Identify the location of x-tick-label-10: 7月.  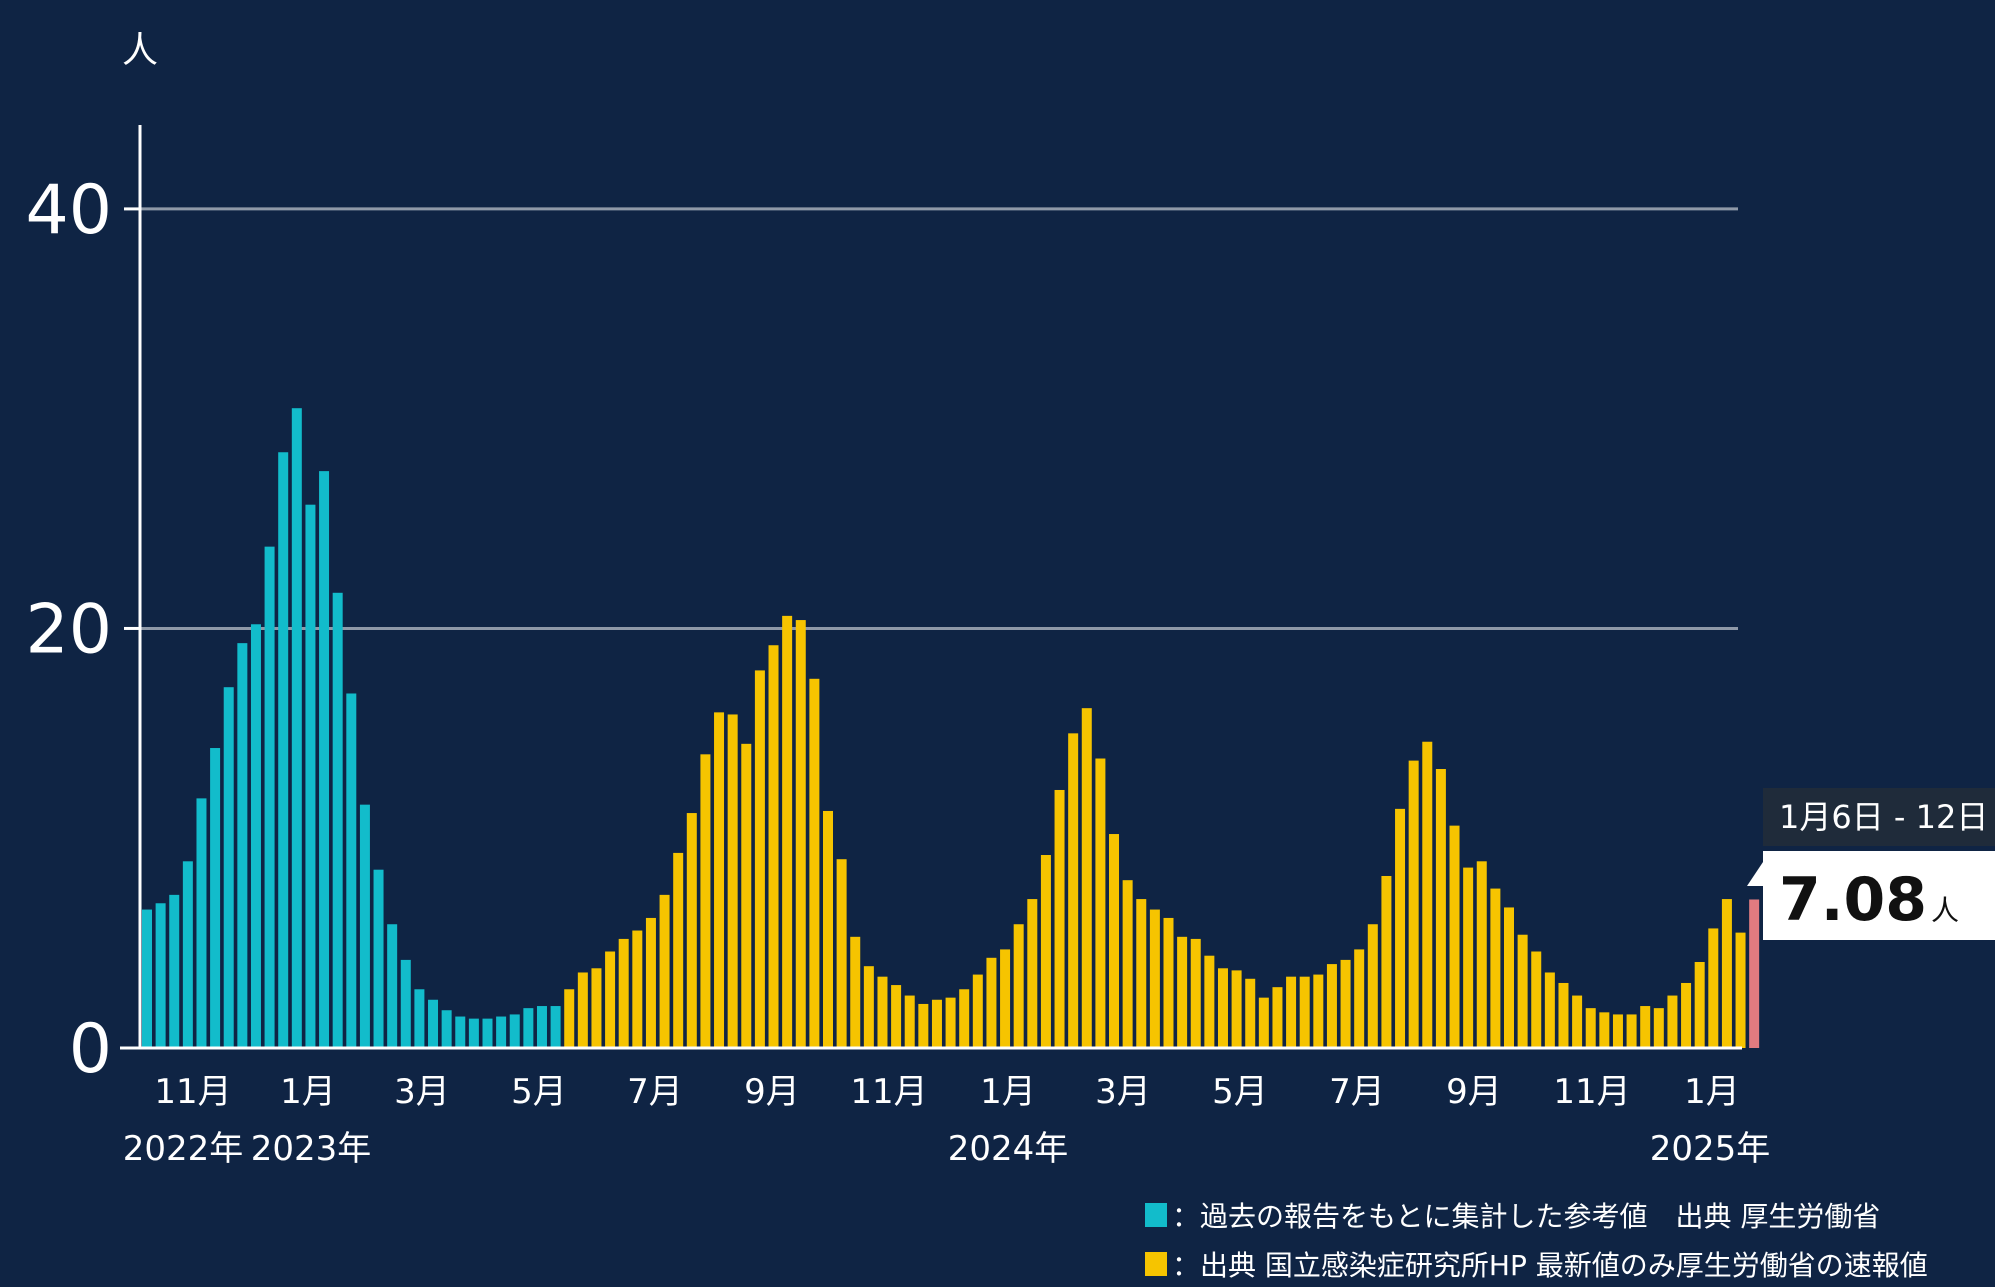
(1357, 1092).